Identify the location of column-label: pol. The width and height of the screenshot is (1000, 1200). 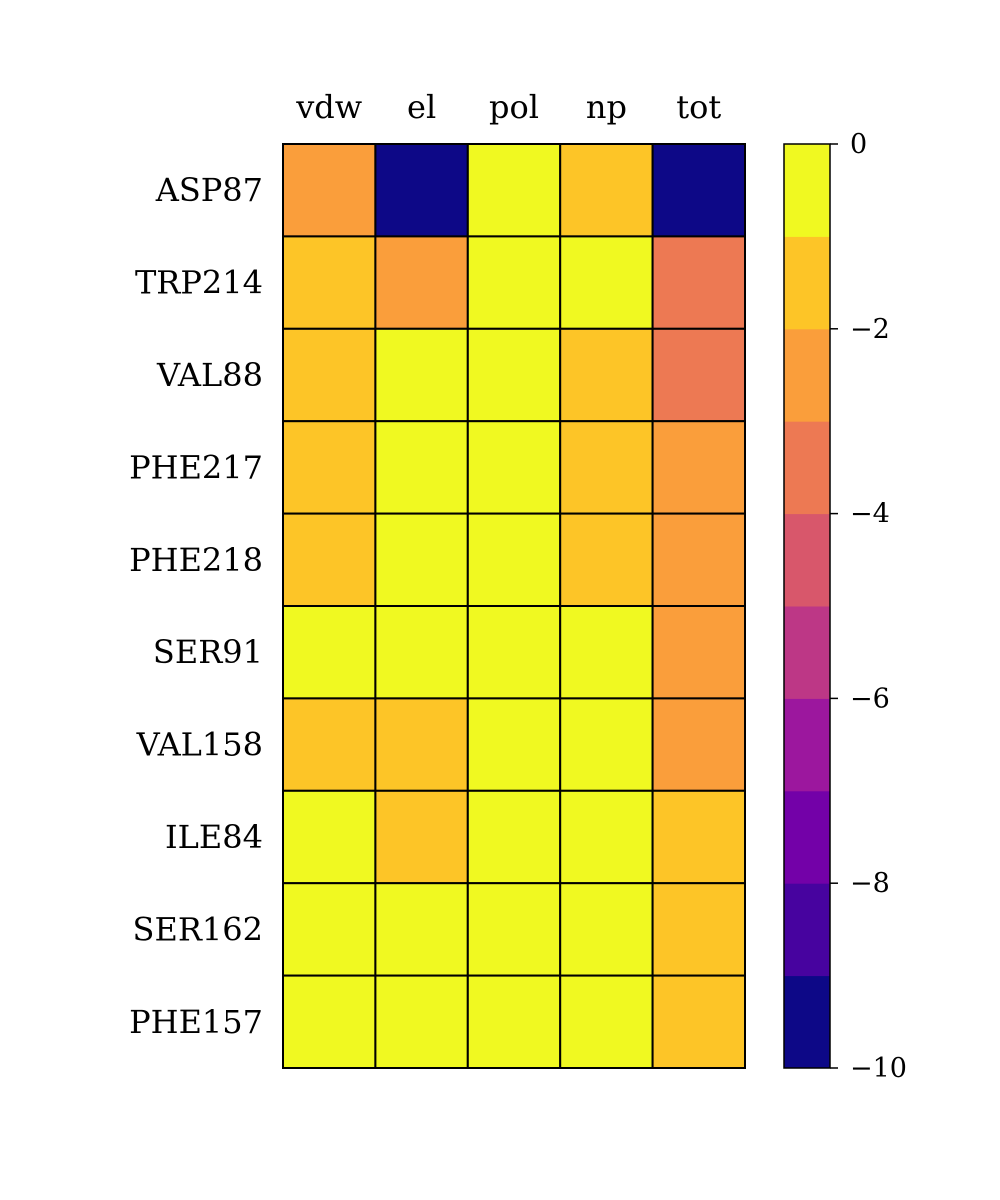
(514, 107).